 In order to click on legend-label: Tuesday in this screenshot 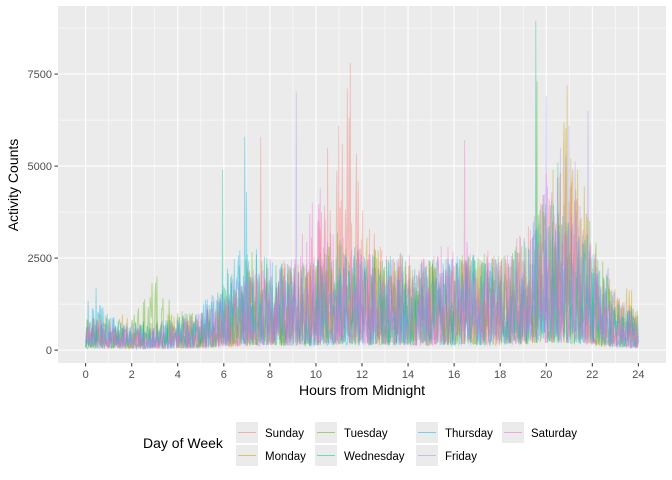, I will do `click(366, 434)`.